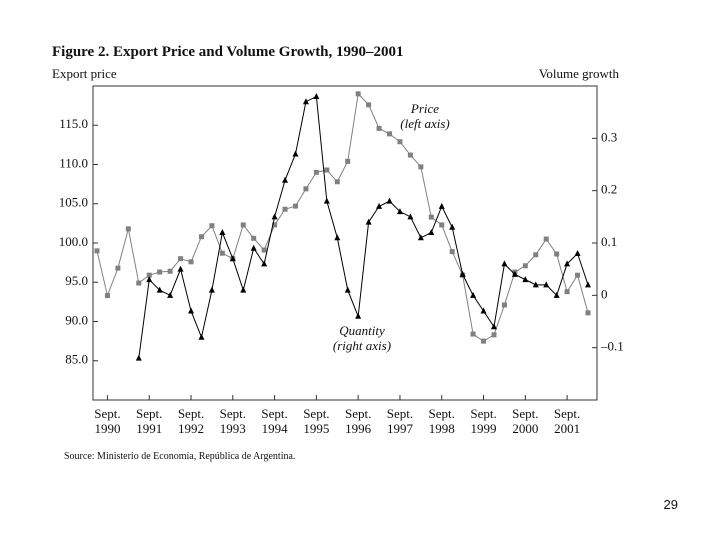 Image resolution: width=720 pixels, height=540 pixels. I want to click on y2-tick-label: –0.1, so click(612, 346).